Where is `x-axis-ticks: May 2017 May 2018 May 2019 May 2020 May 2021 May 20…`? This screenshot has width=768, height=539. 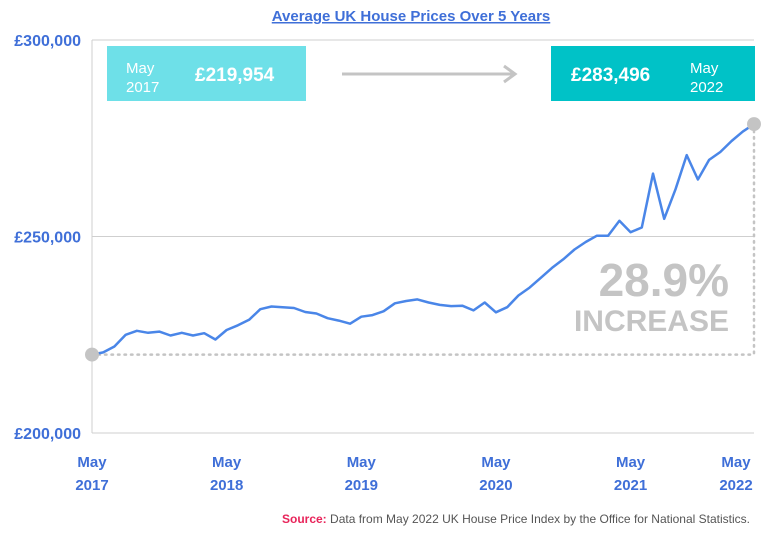
x-axis-ticks: May 2017 May 2018 May 2019 May 2020 May 2021 May 20… is located at coordinates (413, 474).